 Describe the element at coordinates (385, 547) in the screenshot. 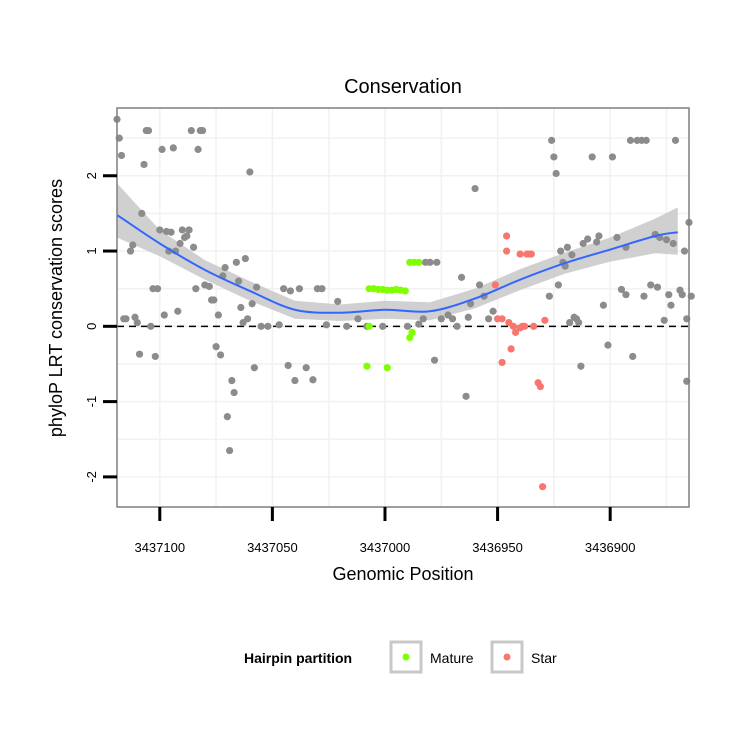

I see `x-tick-label: 3437000` at that location.